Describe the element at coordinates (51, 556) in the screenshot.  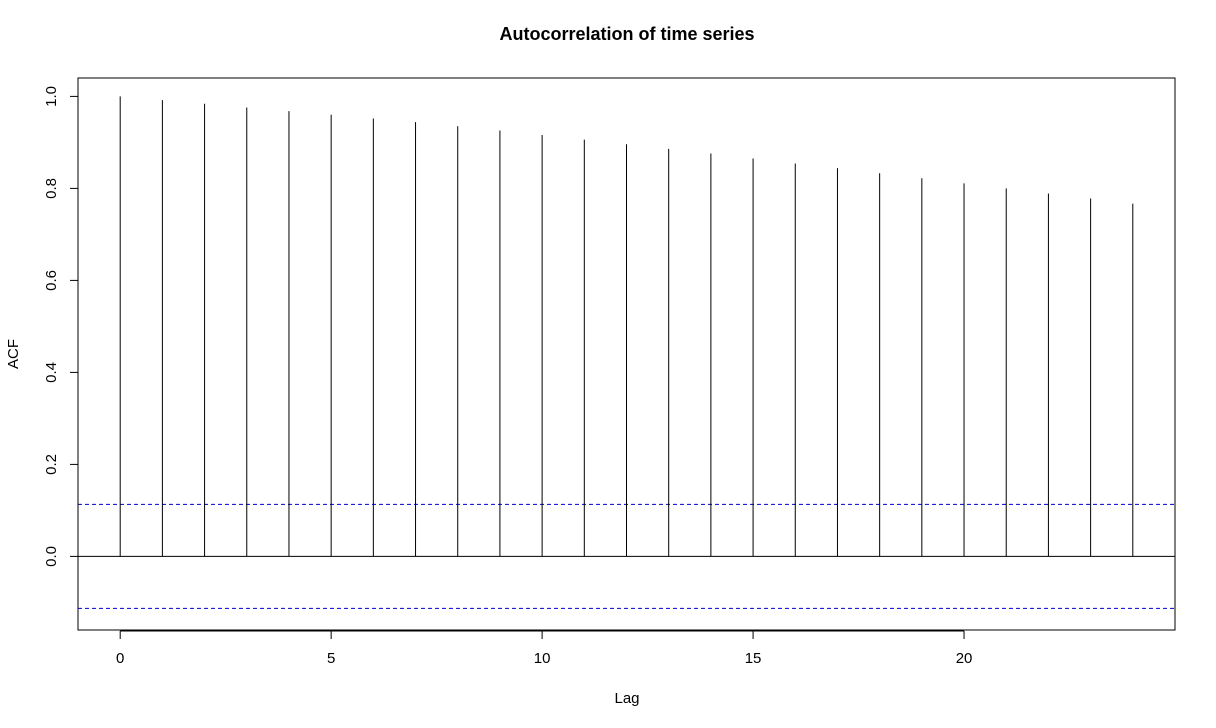
I see `y-tick-label: 0.0` at that location.